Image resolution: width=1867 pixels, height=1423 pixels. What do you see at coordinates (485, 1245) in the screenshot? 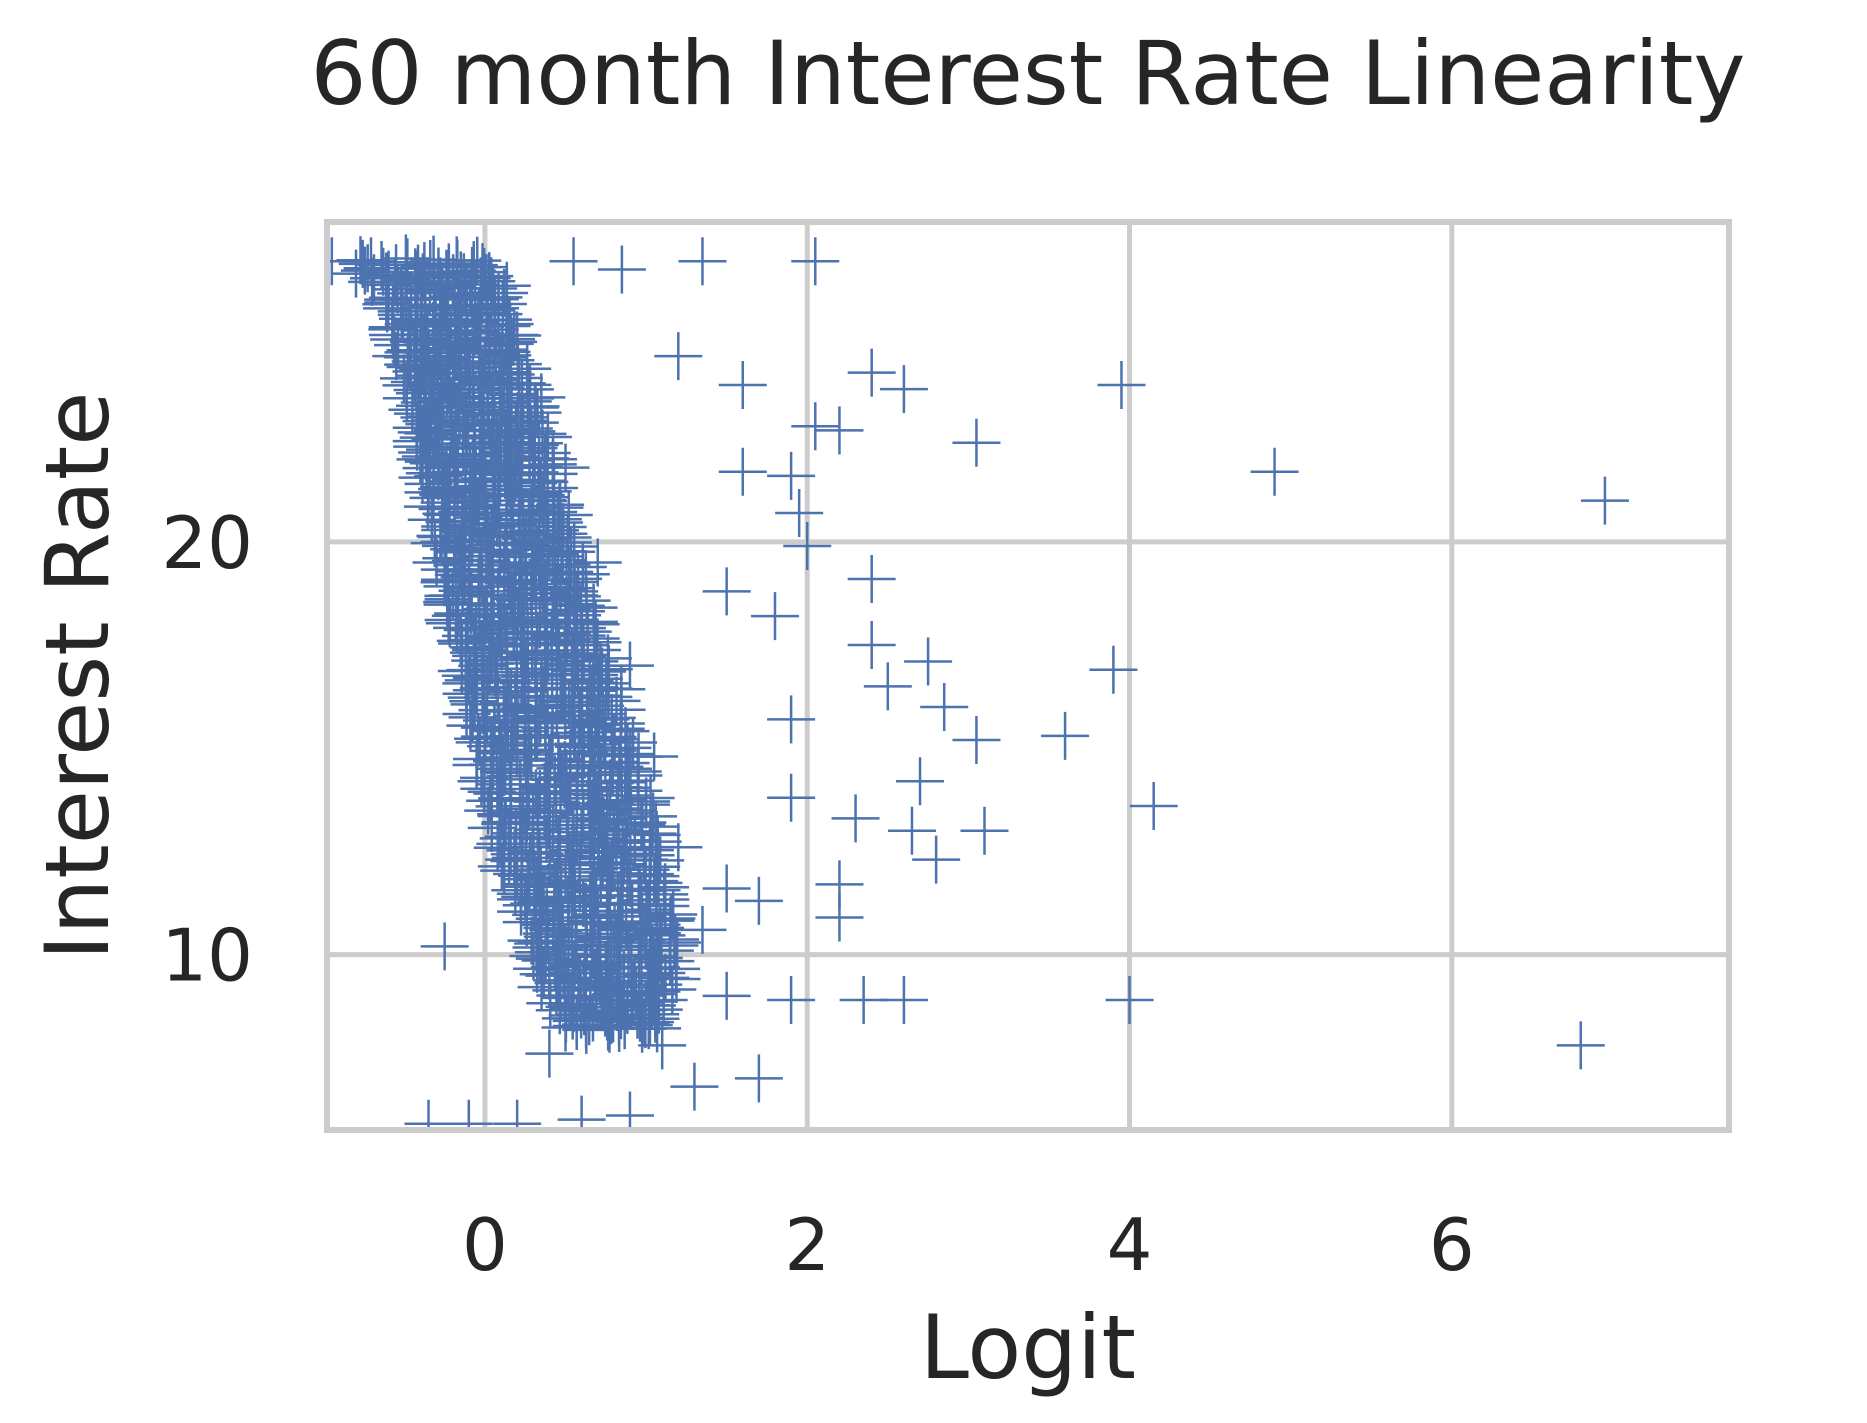
I see `x-tick-label: 0` at bounding box center [485, 1245].